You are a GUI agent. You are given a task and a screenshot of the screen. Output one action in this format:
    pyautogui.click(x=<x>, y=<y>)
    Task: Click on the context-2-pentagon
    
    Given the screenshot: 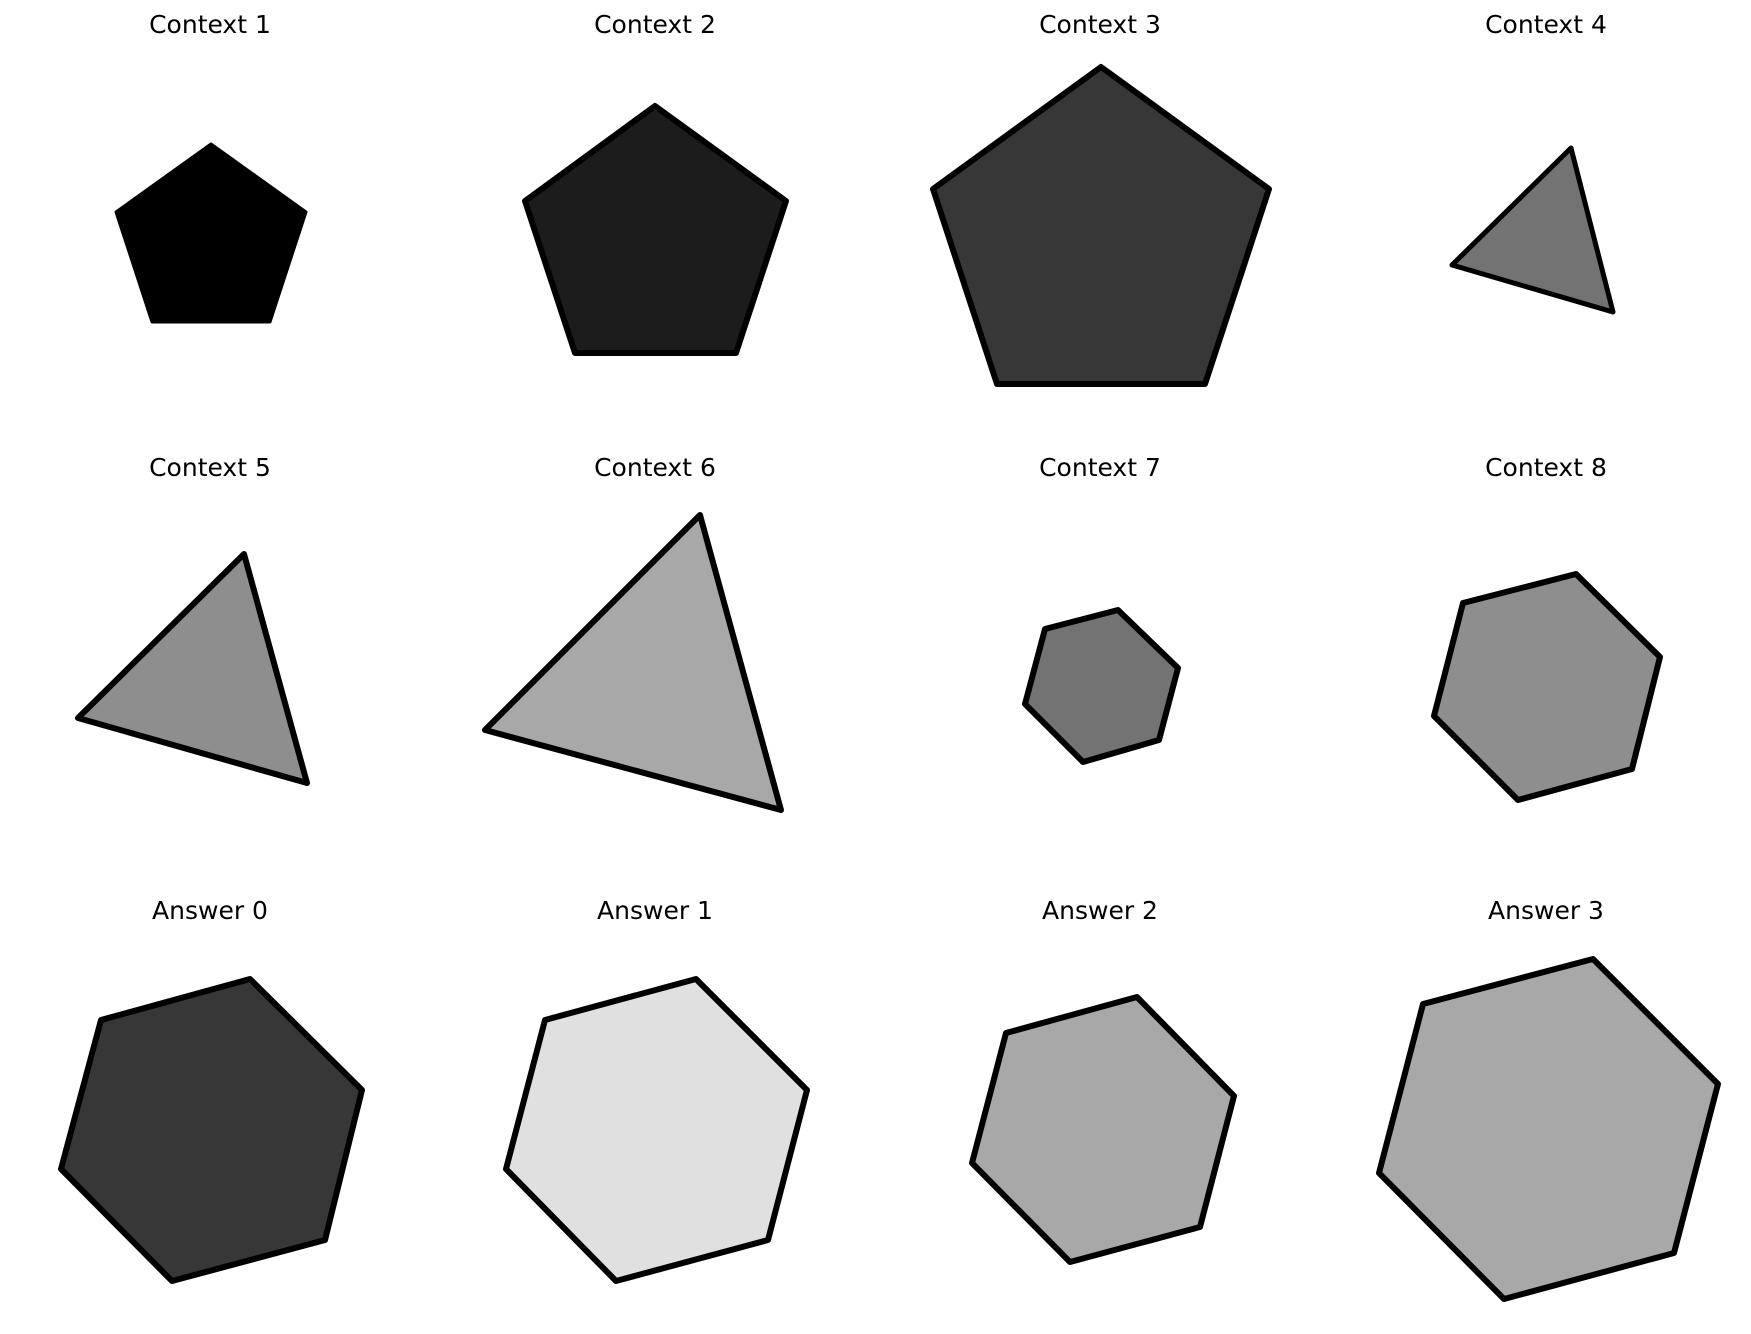 What is the action you would take?
    pyautogui.click(x=655, y=229)
    